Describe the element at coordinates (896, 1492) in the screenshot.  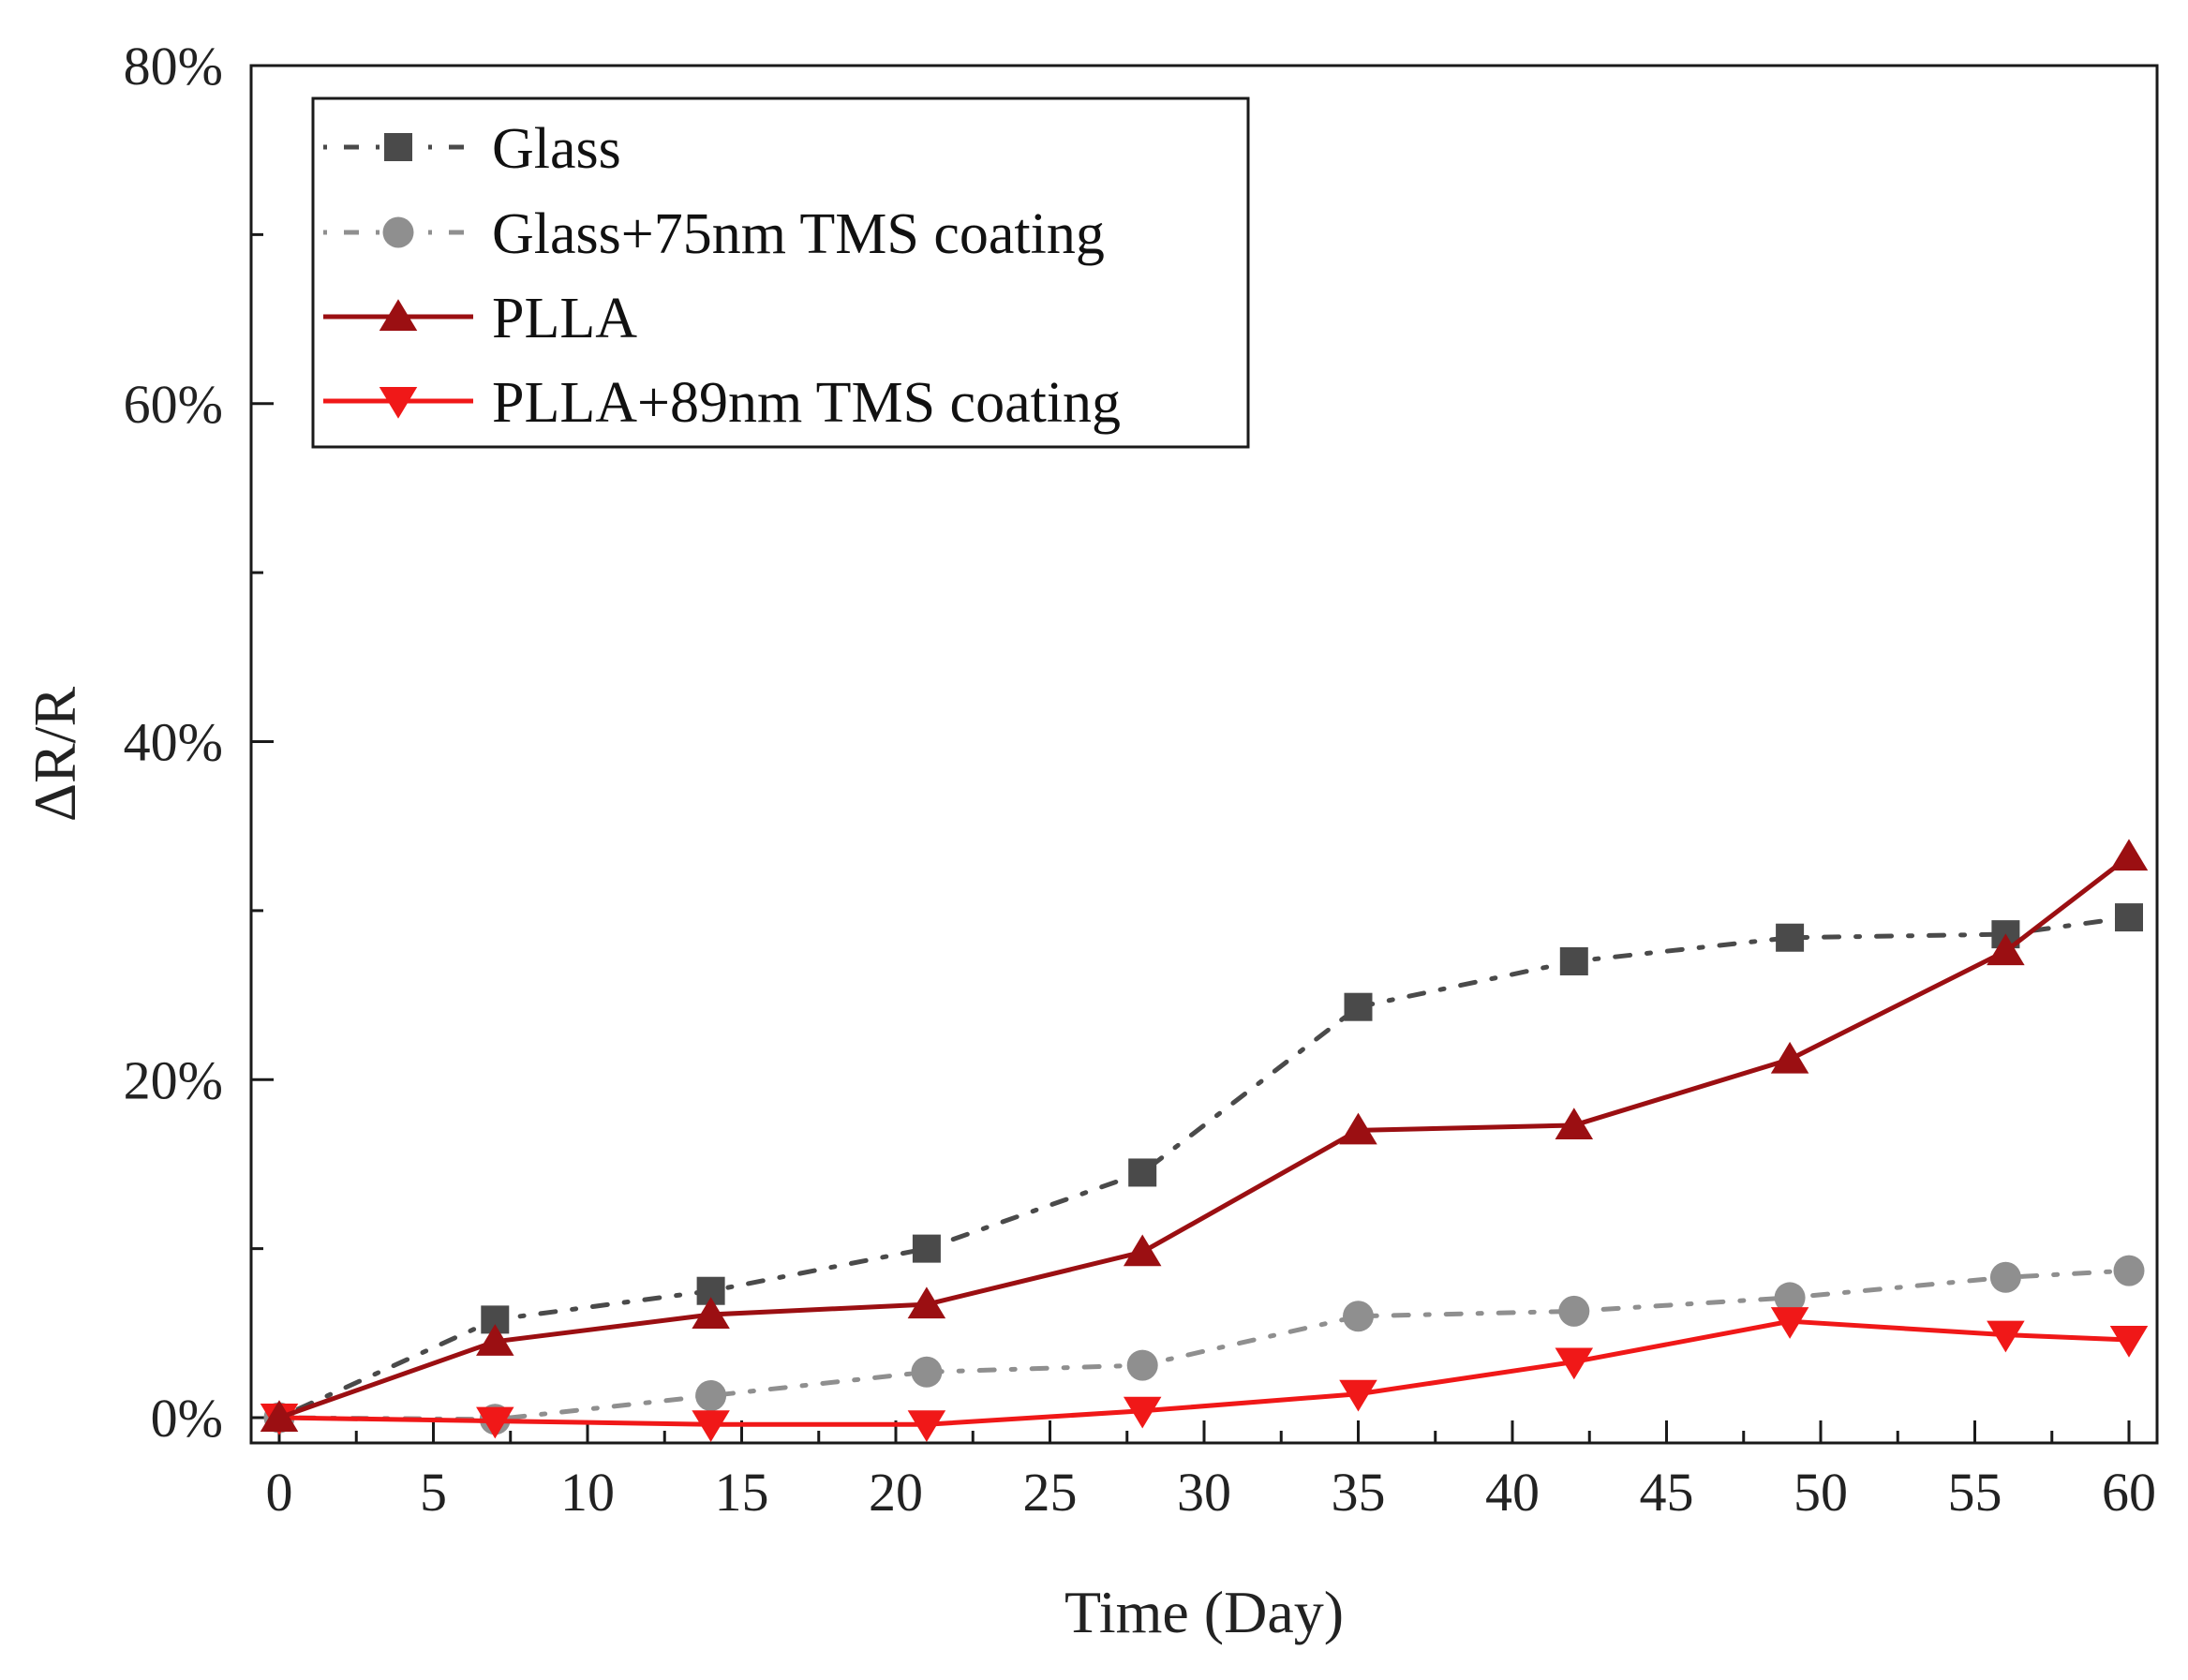
I see `x-tick-label: 20` at that location.